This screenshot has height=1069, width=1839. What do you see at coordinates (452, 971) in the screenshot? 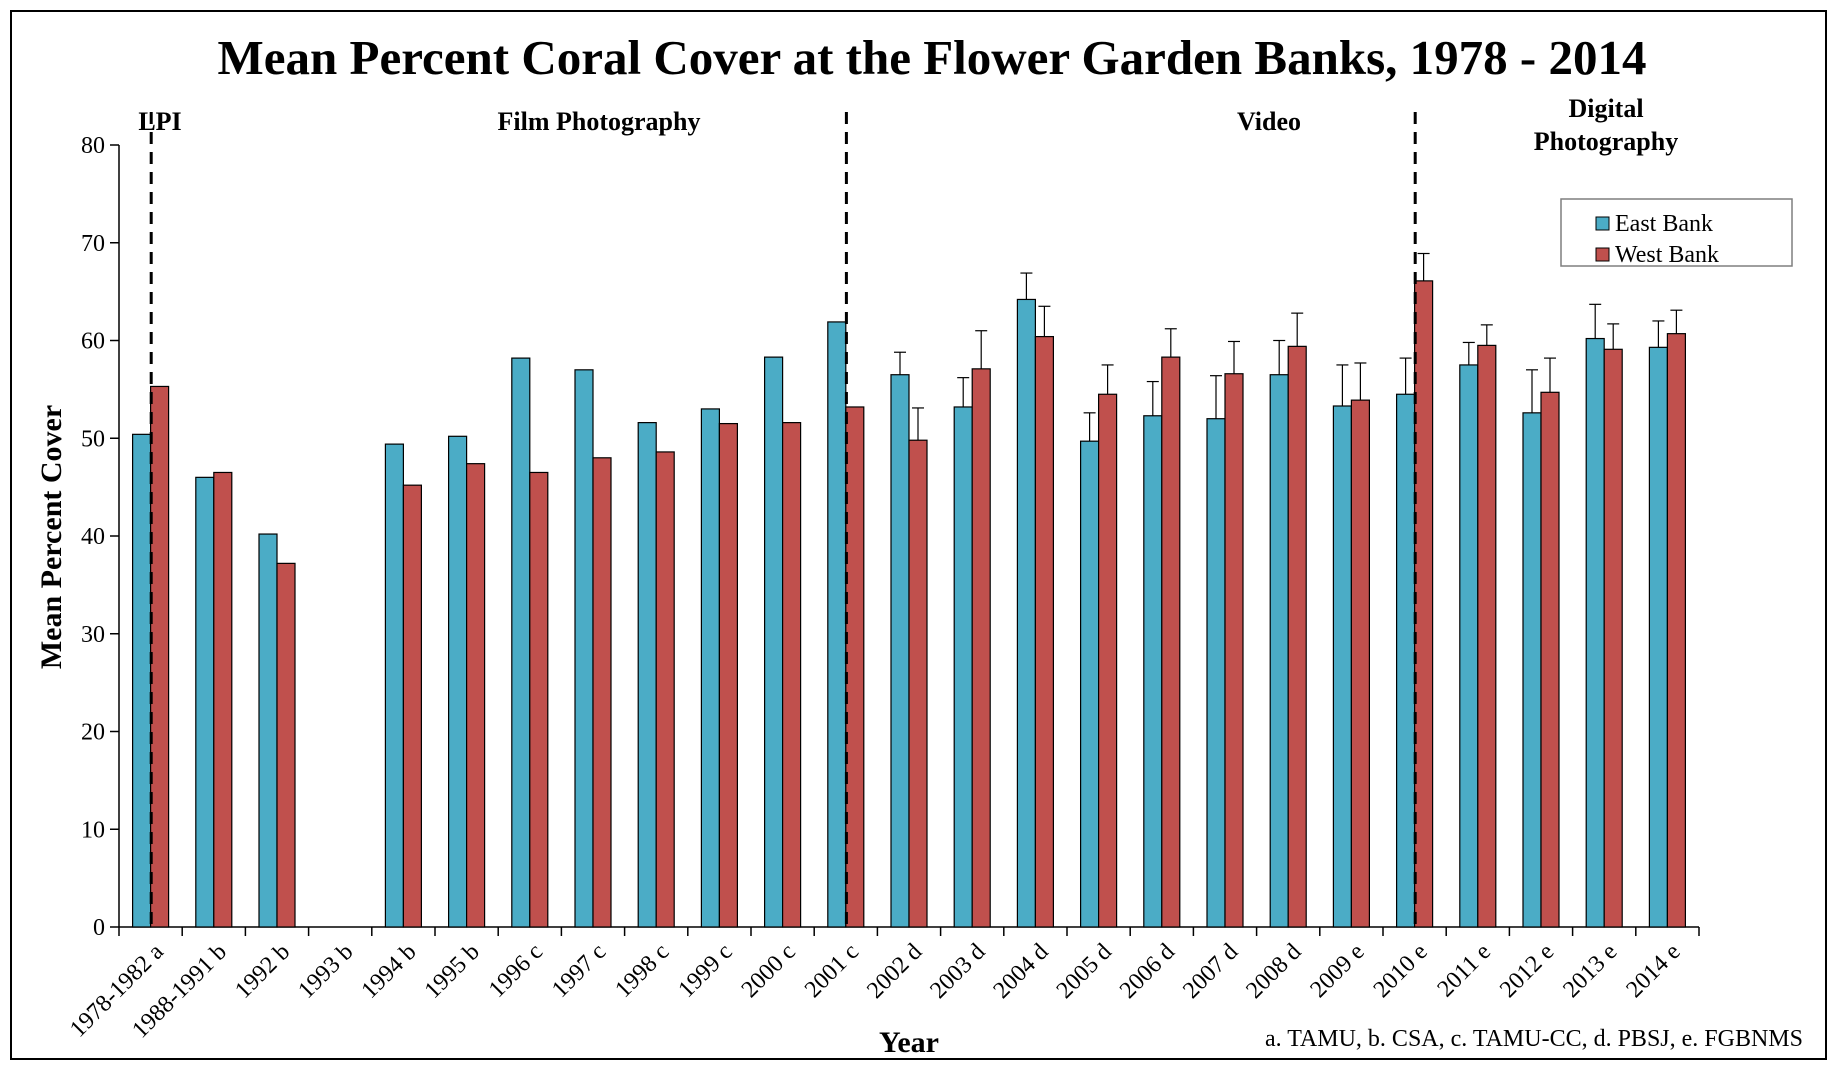
I see `x-tick-label-1995-b: 1995 b` at bounding box center [452, 971].